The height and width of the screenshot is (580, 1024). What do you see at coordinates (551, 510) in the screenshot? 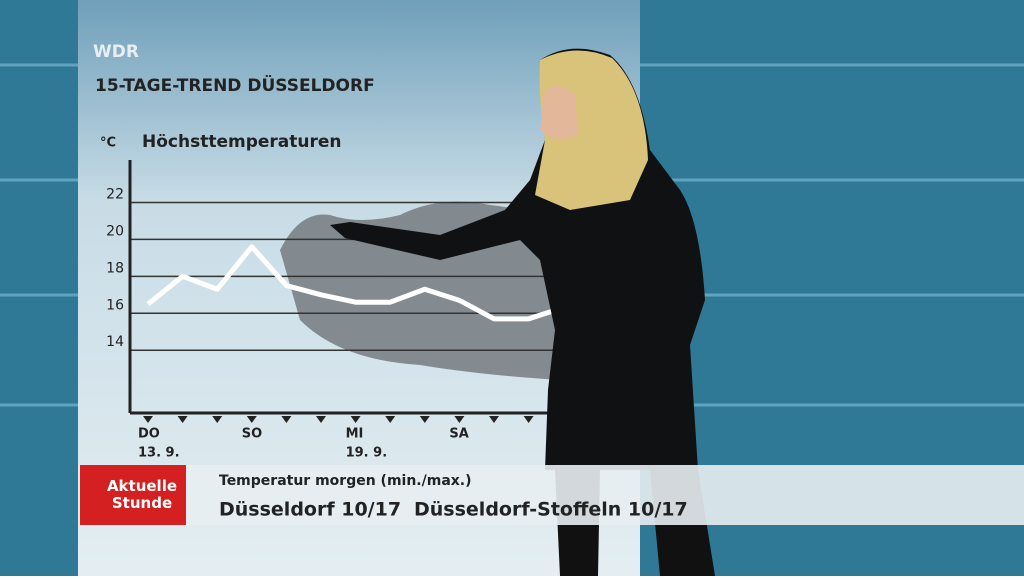
I see `ticker-item: Düsseldorf-Stoffeln 10/17` at bounding box center [551, 510].